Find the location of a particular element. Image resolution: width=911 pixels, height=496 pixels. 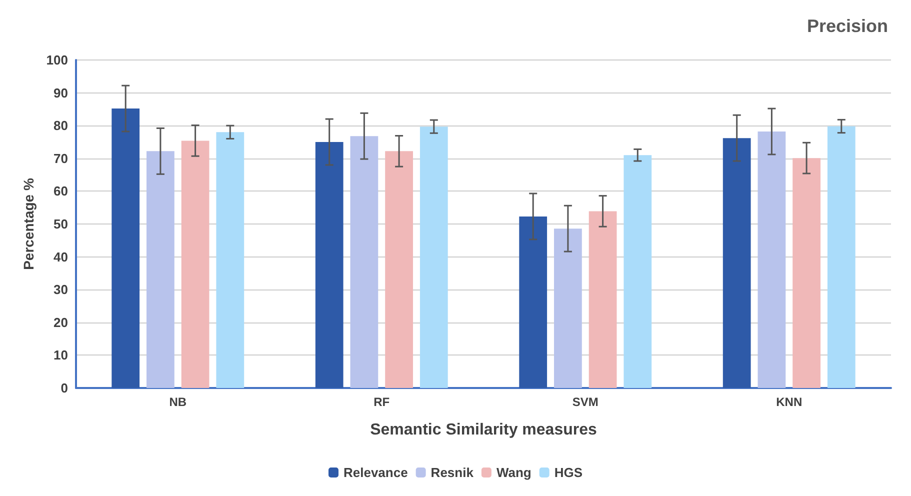

y-tick-label: 10 is located at coordinates (61, 355).